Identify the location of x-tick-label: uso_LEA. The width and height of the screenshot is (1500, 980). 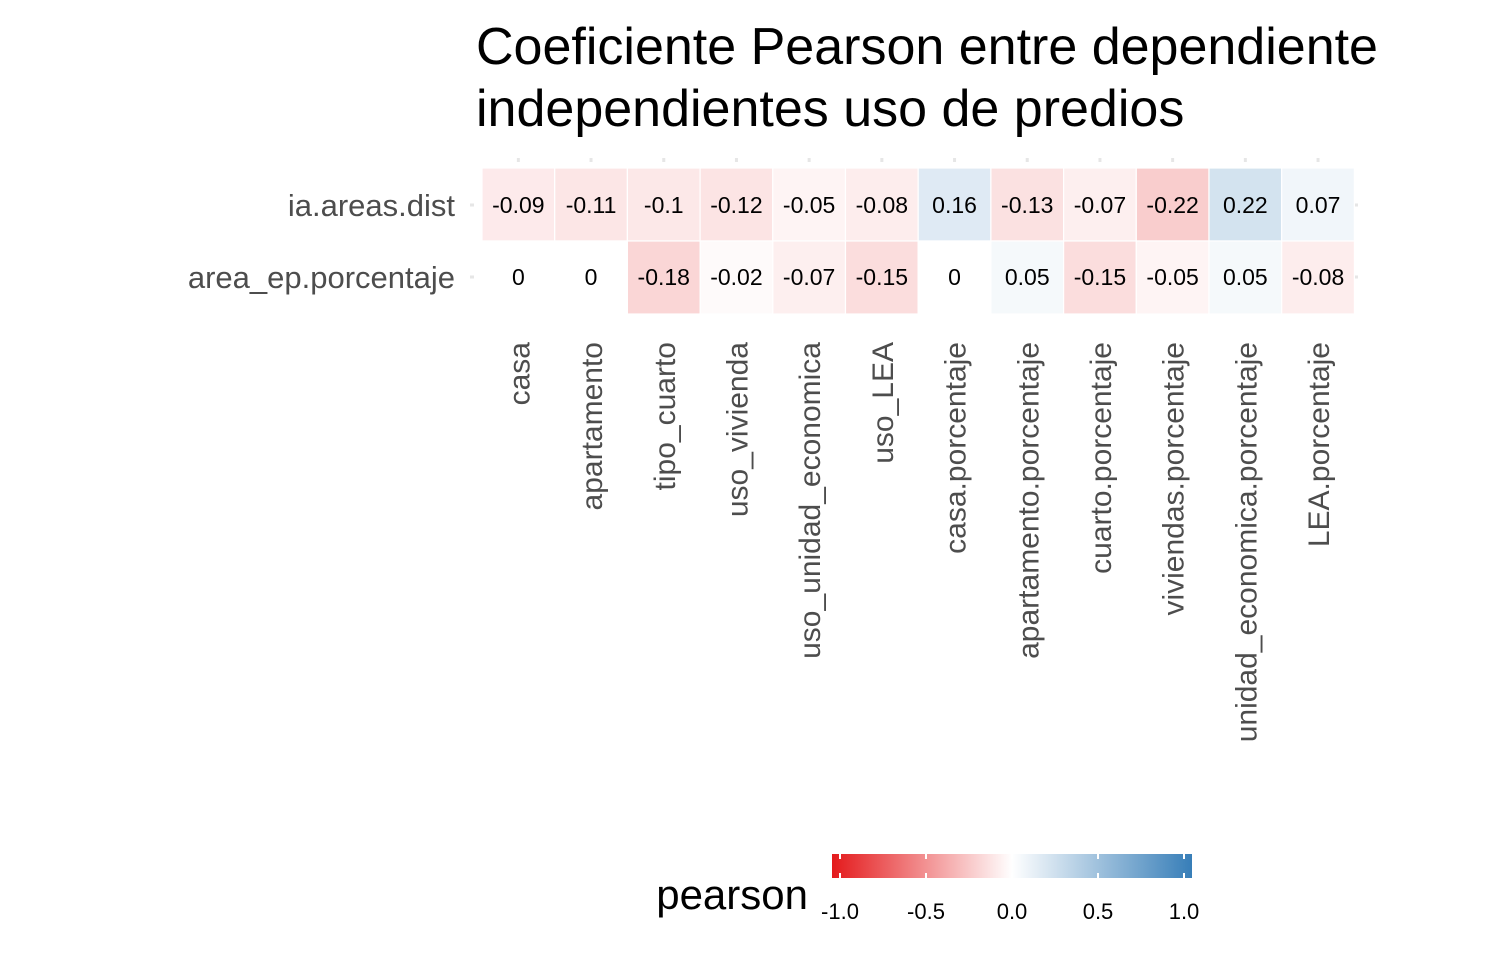
(883, 403).